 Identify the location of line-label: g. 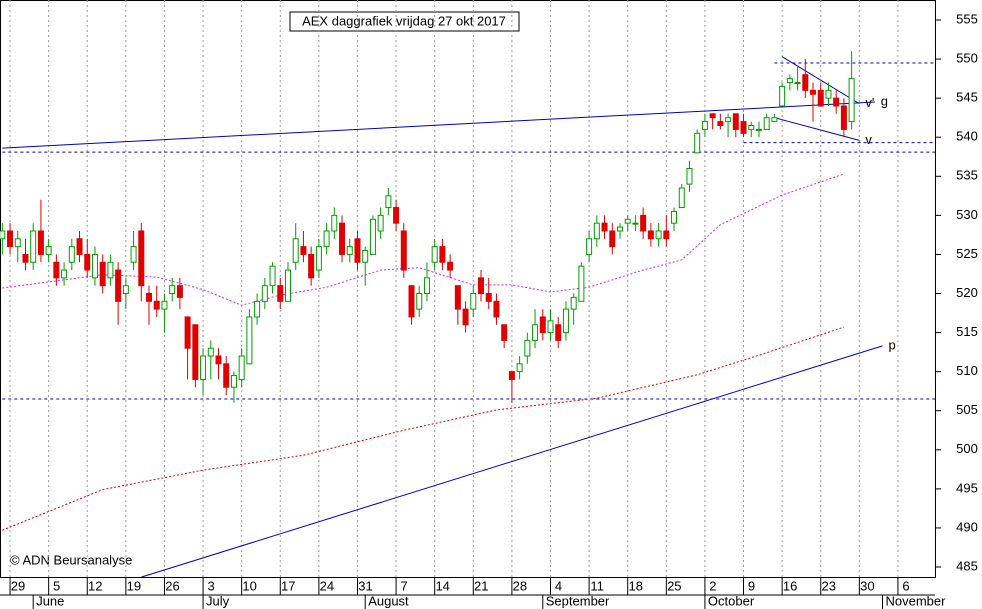
(884, 100).